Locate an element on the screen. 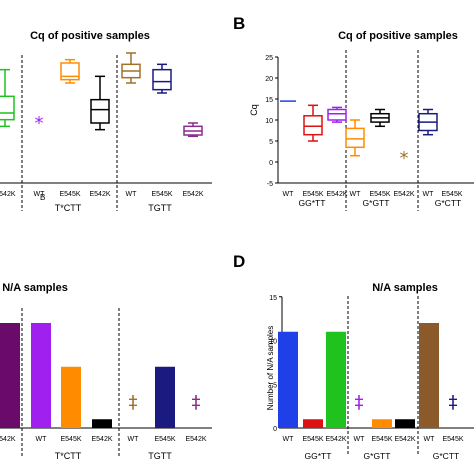  panel-d-y-tick-label: 15 is located at coordinates (273, 298).